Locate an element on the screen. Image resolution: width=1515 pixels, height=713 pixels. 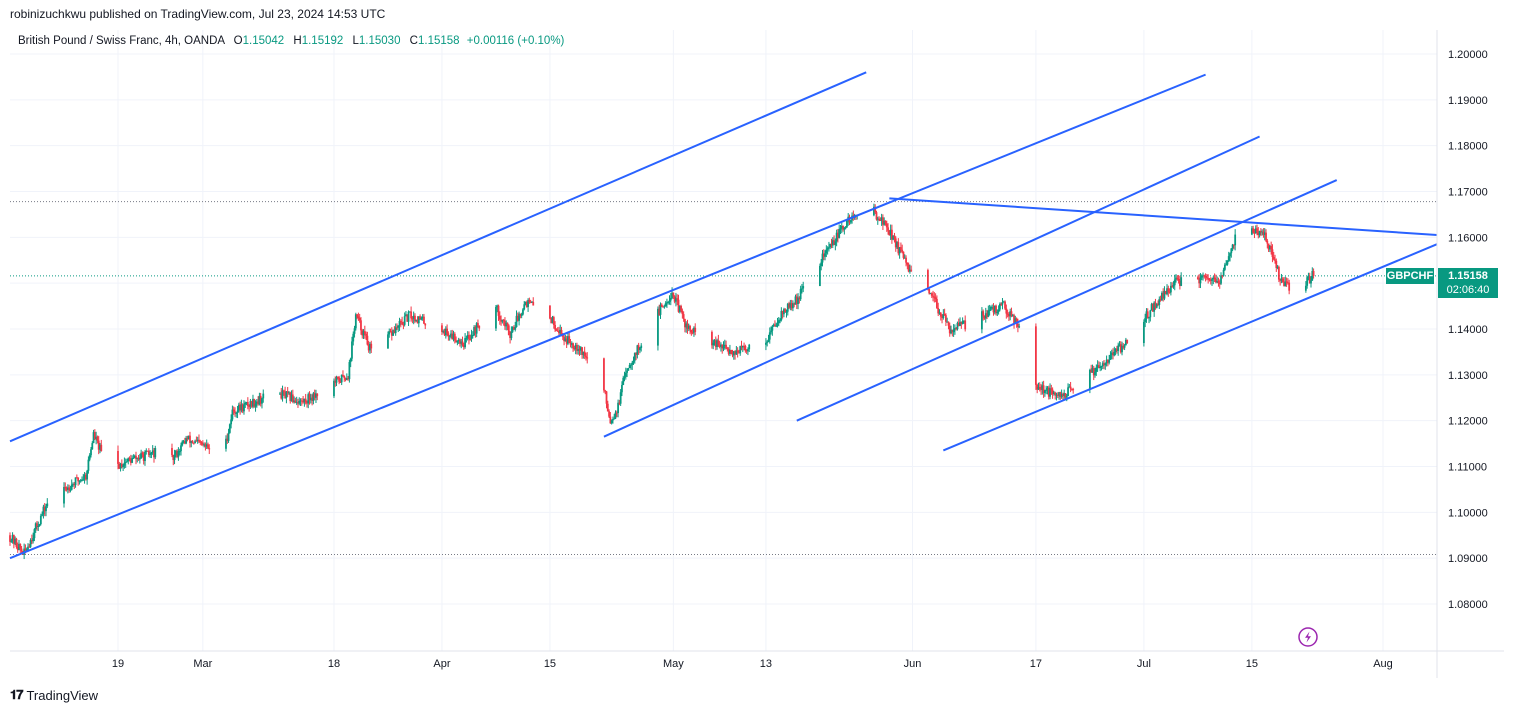
footer-brand: 𝟏𝟕 TradingView is located at coordinates (54, 695).